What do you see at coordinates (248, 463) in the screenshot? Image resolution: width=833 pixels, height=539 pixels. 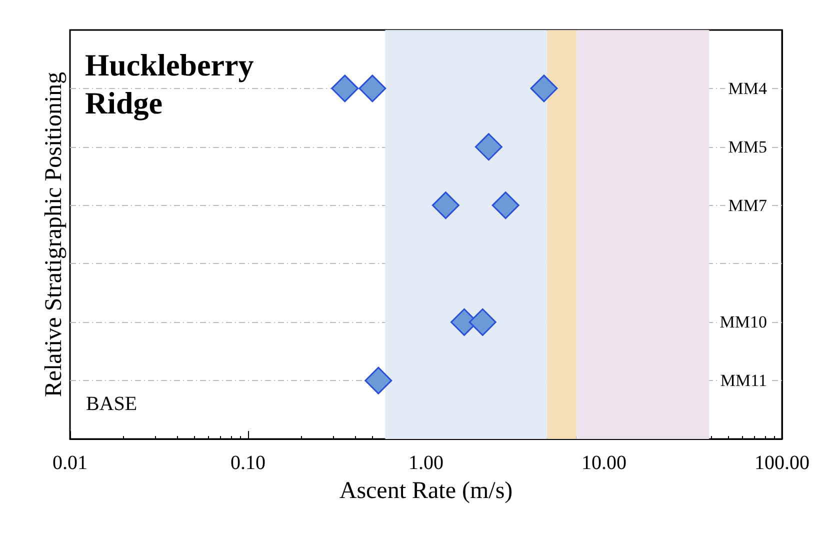 I see `x-tick-label: 0.10` at bounding box center [248, 463].